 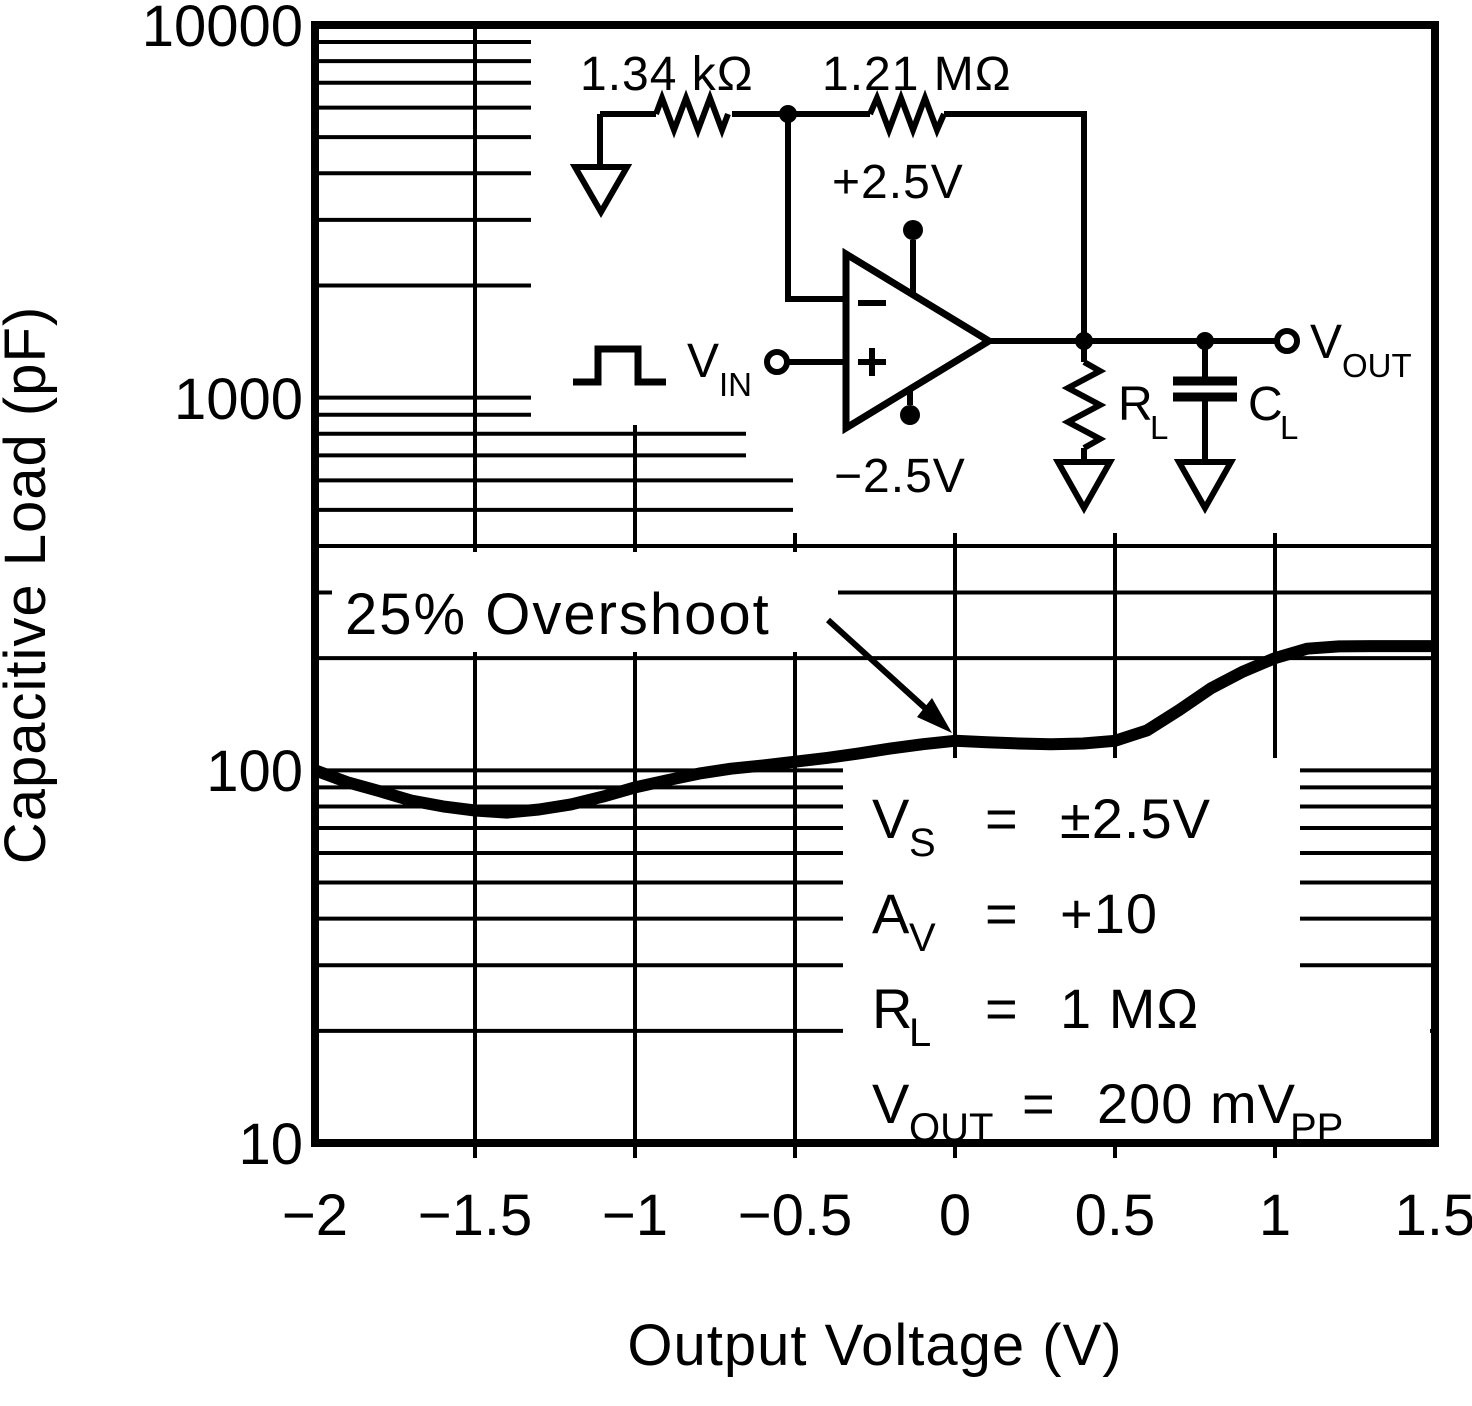 I want to click on x-tick-n0p5: −0.5, so click(x=795, y=1215).